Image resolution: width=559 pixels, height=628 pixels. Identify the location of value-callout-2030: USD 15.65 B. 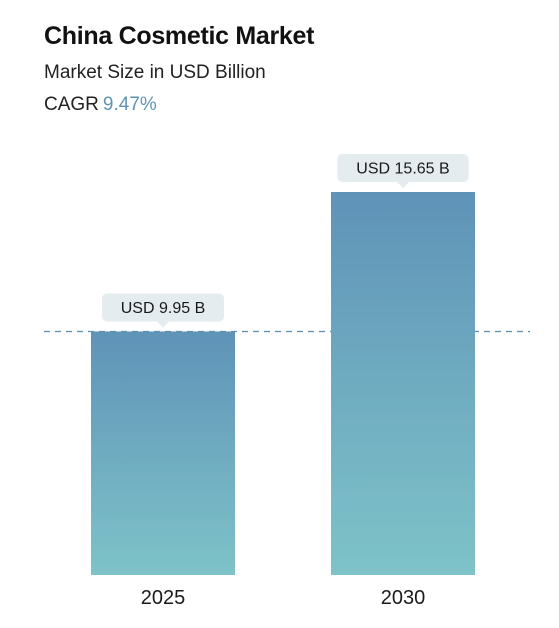
(403, 171).